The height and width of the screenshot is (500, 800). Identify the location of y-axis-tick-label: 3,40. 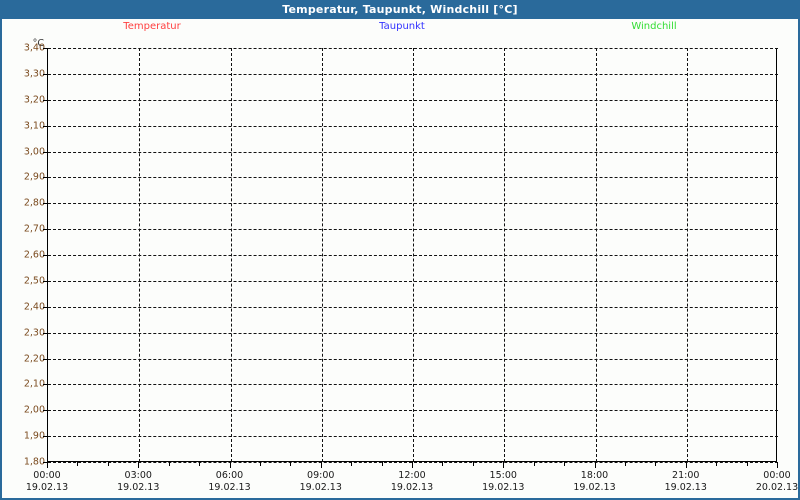
(34, 48).